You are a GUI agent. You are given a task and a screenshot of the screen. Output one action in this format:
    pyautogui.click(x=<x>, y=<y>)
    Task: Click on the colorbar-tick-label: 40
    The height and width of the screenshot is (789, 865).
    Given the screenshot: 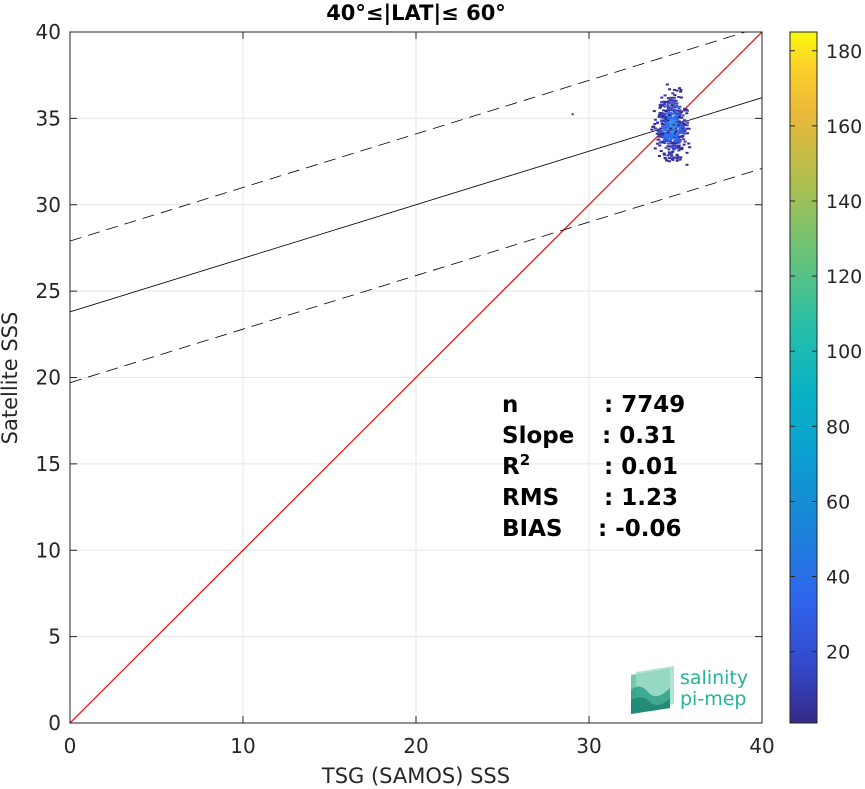 What is the action you would take?
    pyautogui.click(x=838, y=578)
    